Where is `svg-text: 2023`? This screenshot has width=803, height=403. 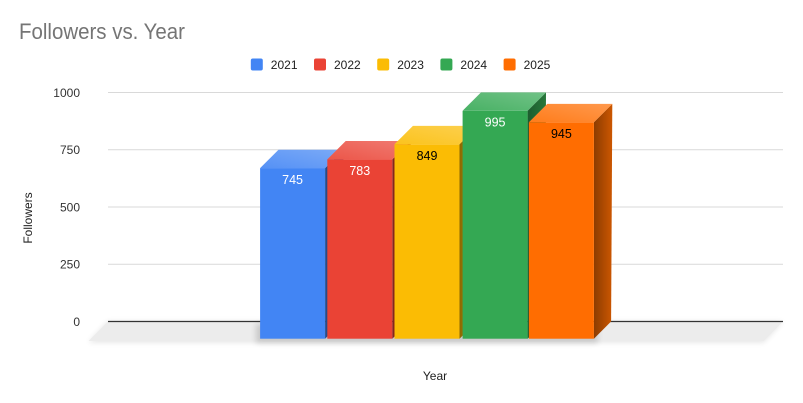 svg-text: 2023 is located at coordinates (410, 65).